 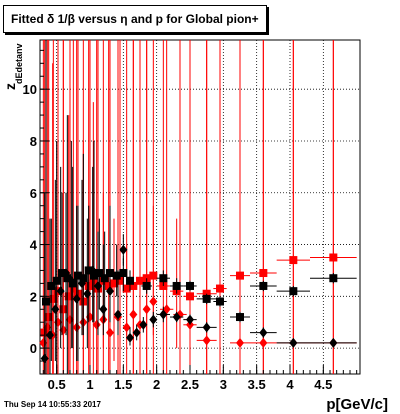 What do you see at coordinates (156, 384) in the screenshot?
I see `x-tick-label: 2` at bounding box center [156, 384].